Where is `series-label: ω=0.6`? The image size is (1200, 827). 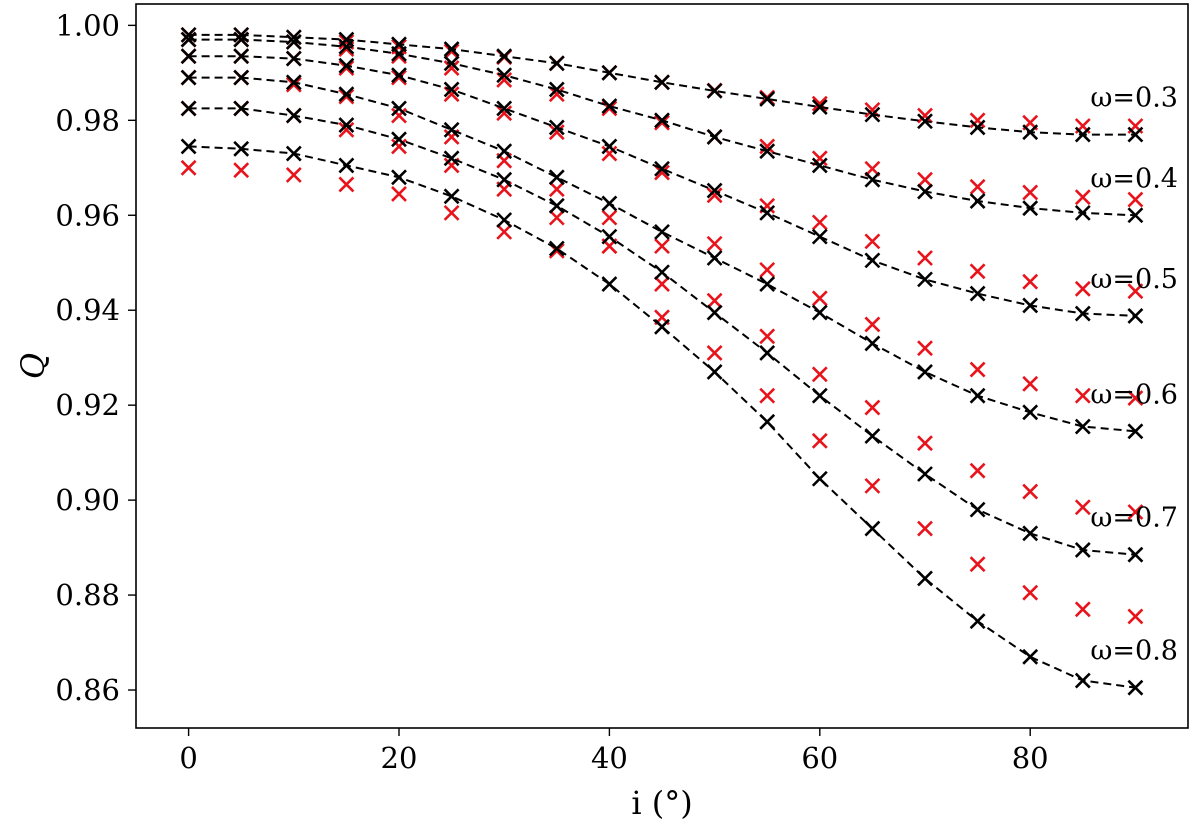
series-label: ω=0.6 is located at coordinates (1134, 394).